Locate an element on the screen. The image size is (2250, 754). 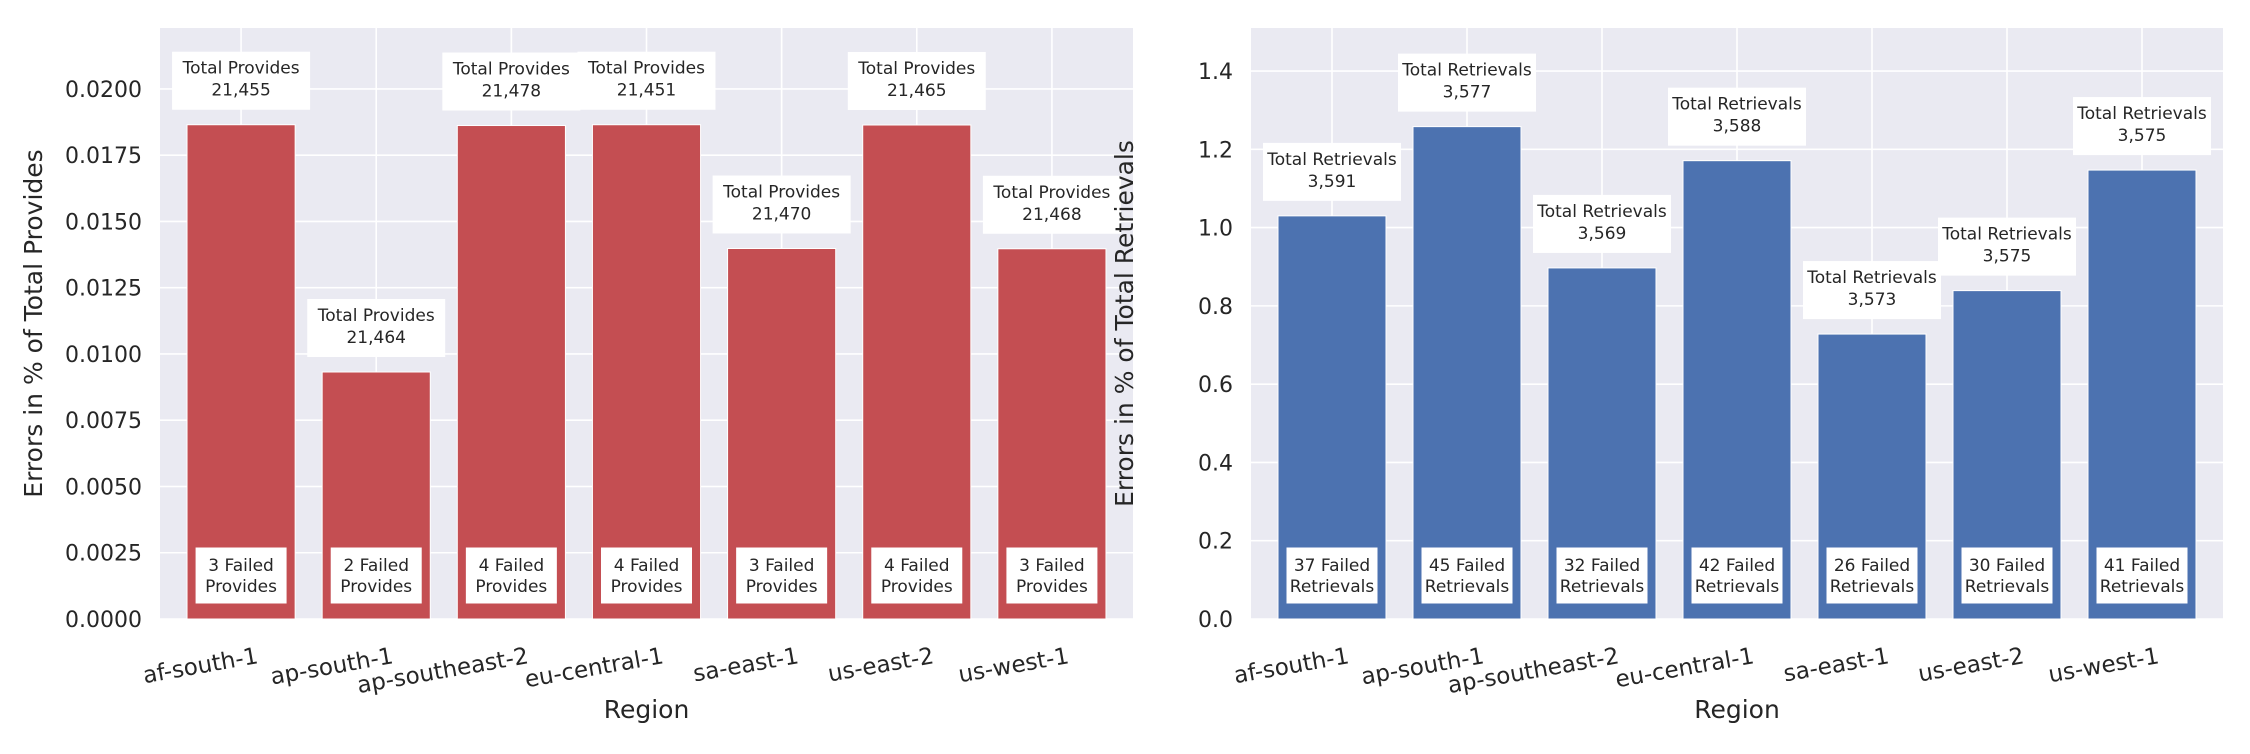
panel1-y-tick-label: 0.0075 is located at coordinates (103, 421).